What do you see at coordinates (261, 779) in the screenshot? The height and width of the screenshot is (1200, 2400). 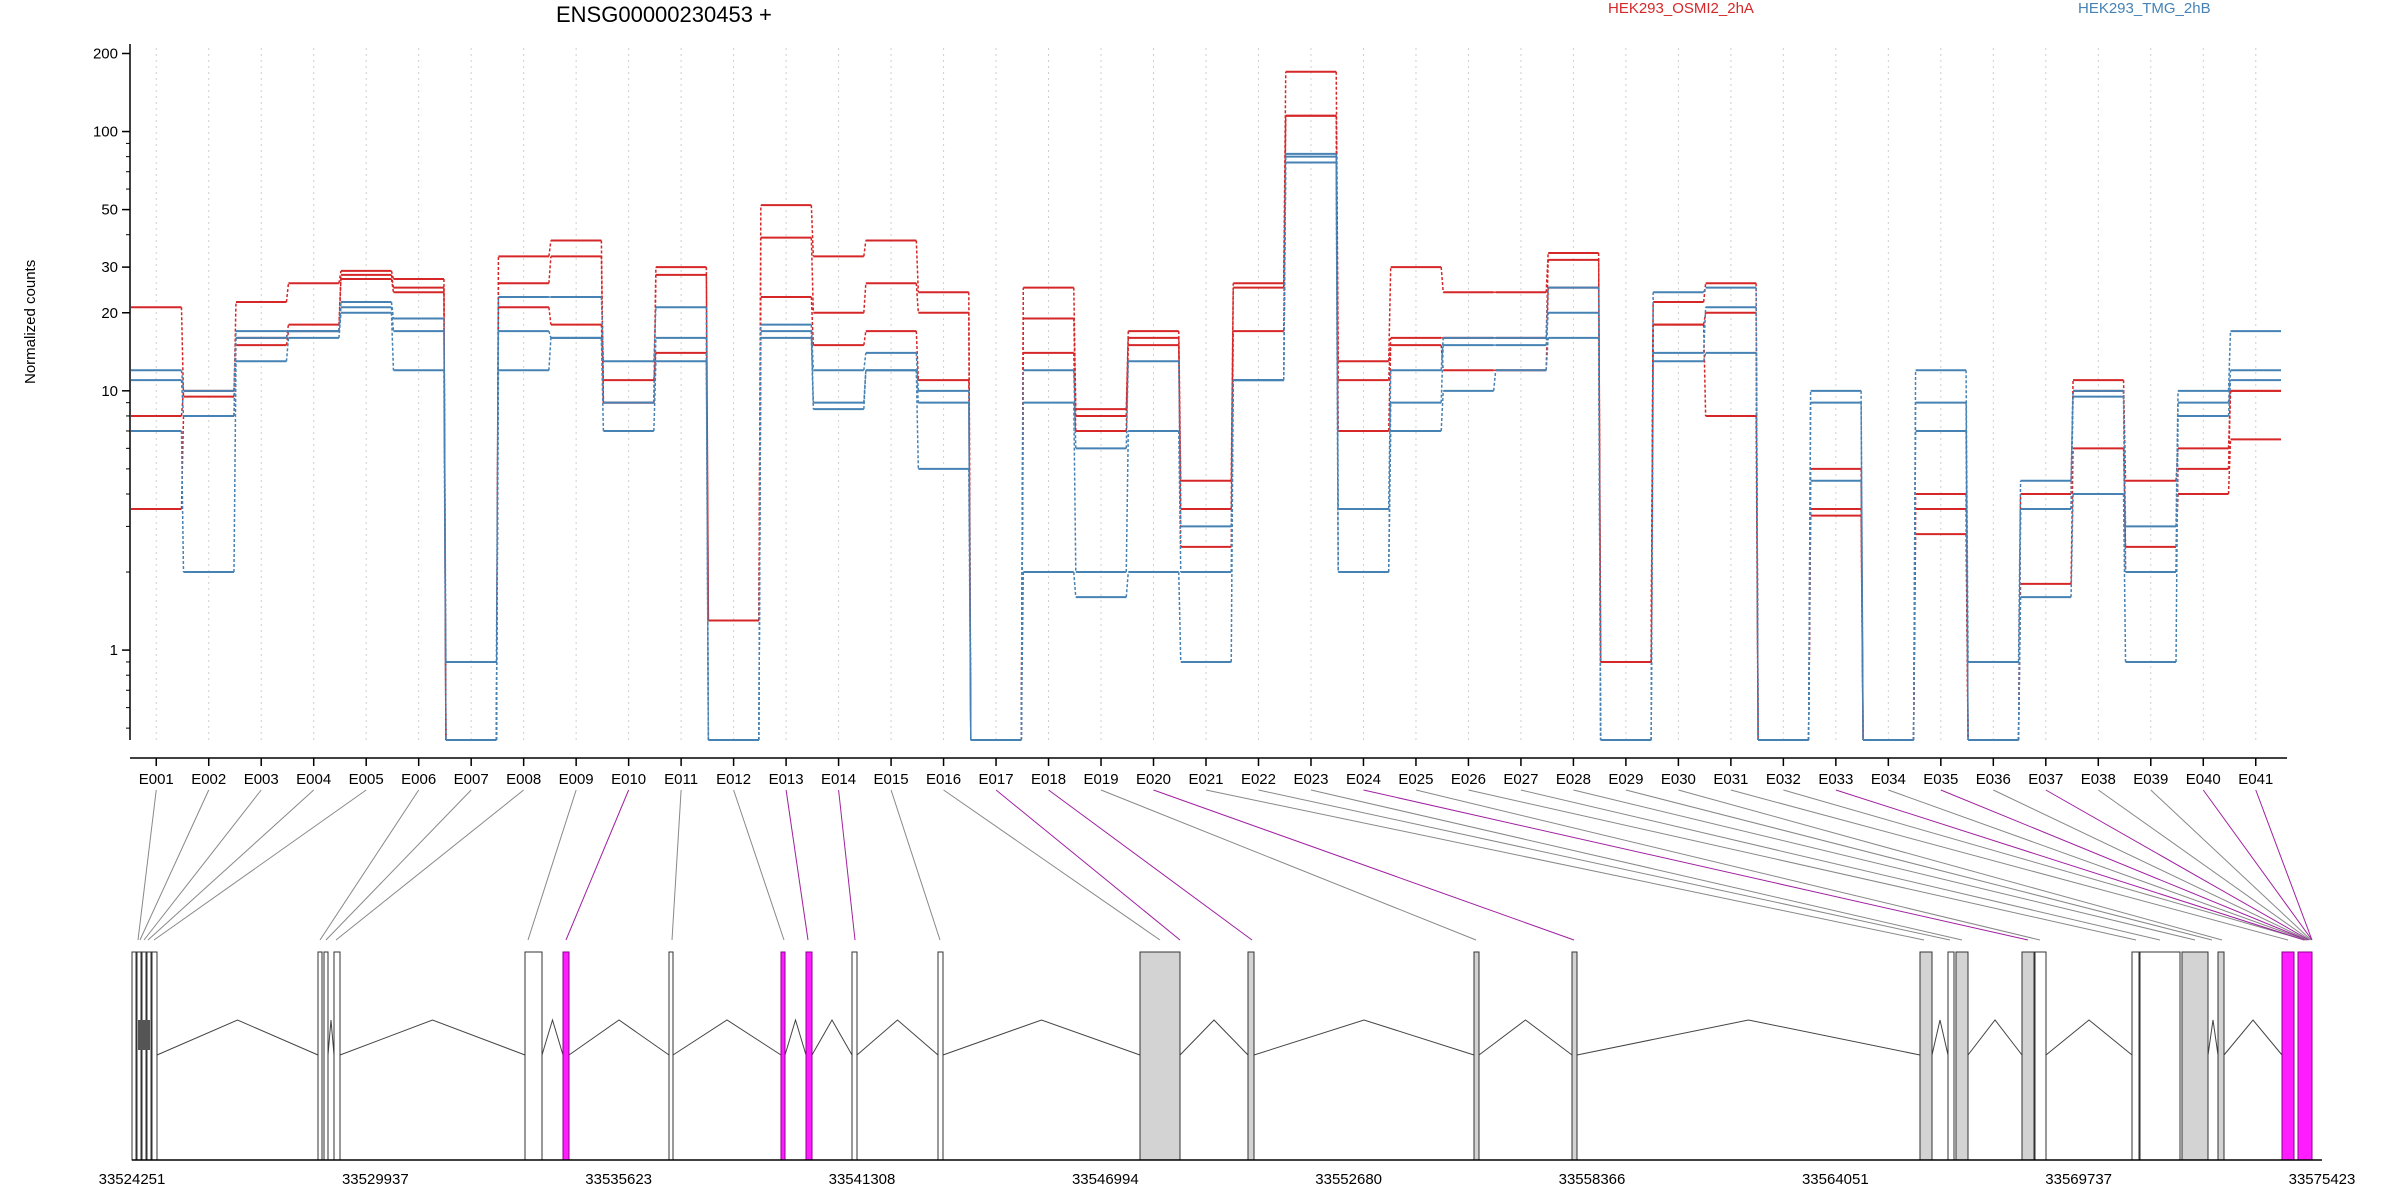 I see `x-tick-label: E003` at bounding box center [261, 779].